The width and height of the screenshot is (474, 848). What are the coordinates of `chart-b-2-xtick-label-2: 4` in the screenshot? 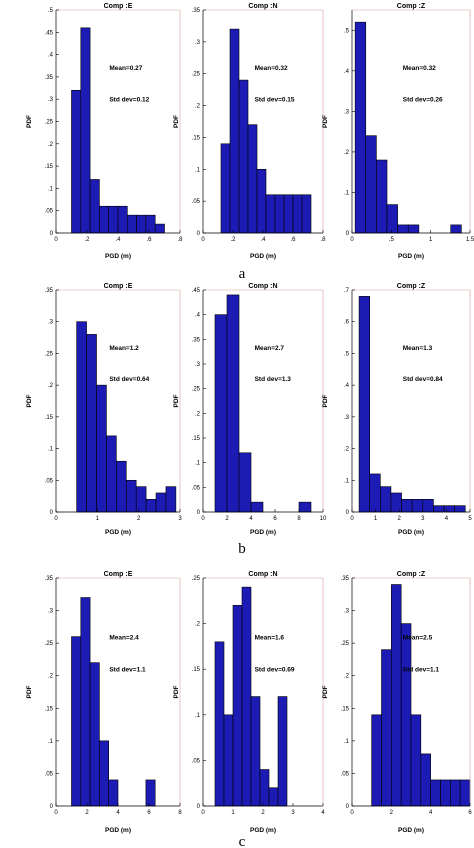 It's located at (251, 519).